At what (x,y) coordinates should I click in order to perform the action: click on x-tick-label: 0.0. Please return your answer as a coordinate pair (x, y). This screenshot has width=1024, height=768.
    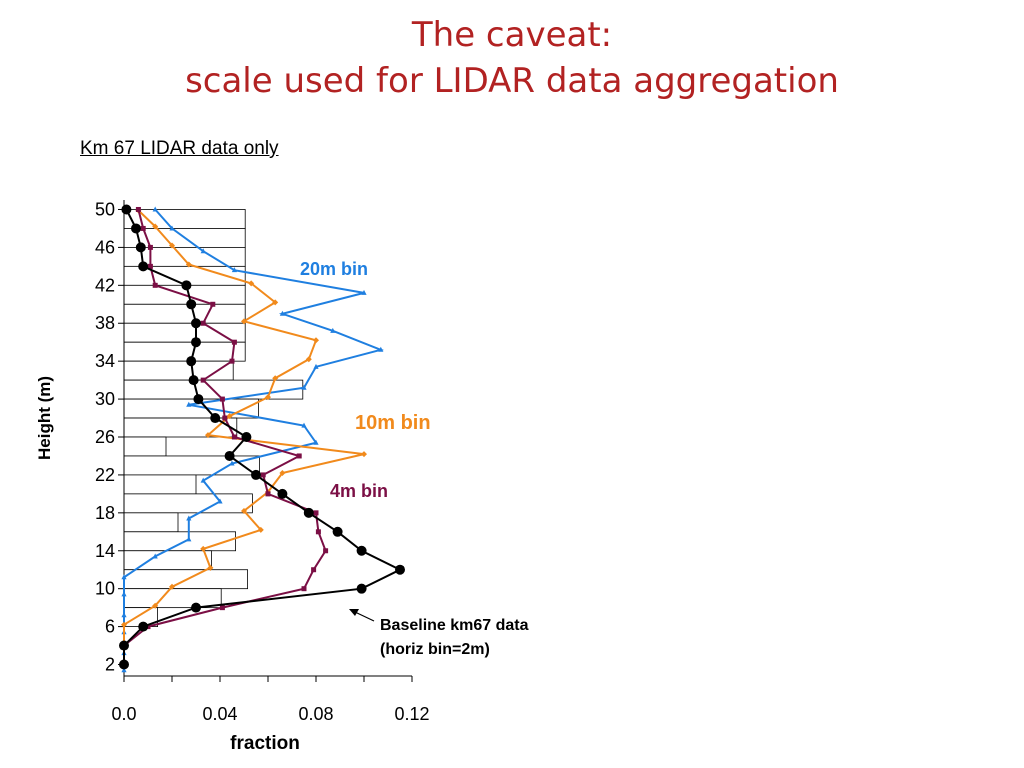
    Looking at the image, I should click on (123, 714).